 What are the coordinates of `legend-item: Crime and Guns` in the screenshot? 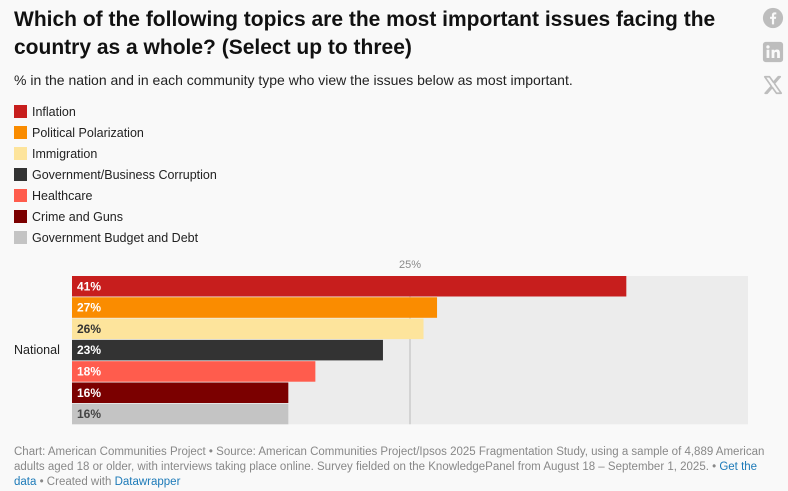 It's located at (115, 216).